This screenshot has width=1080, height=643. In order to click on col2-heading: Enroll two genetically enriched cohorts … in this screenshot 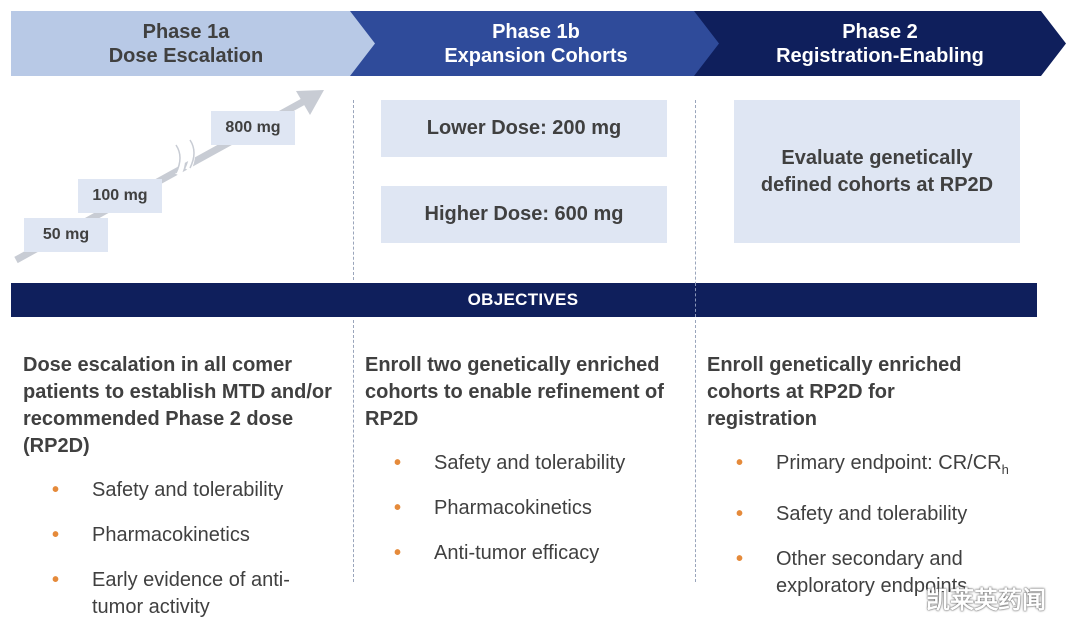, I will do `click(514, 392)`.